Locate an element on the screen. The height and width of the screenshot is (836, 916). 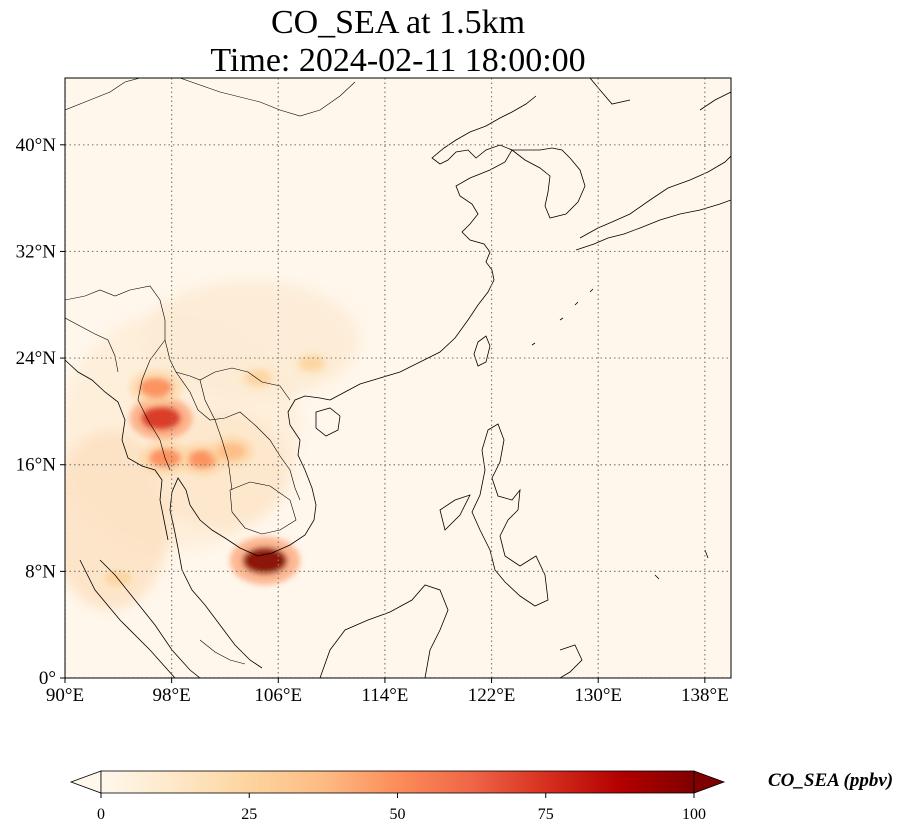
lon-tick-label: 106°E is located at coordinates (278, 695).